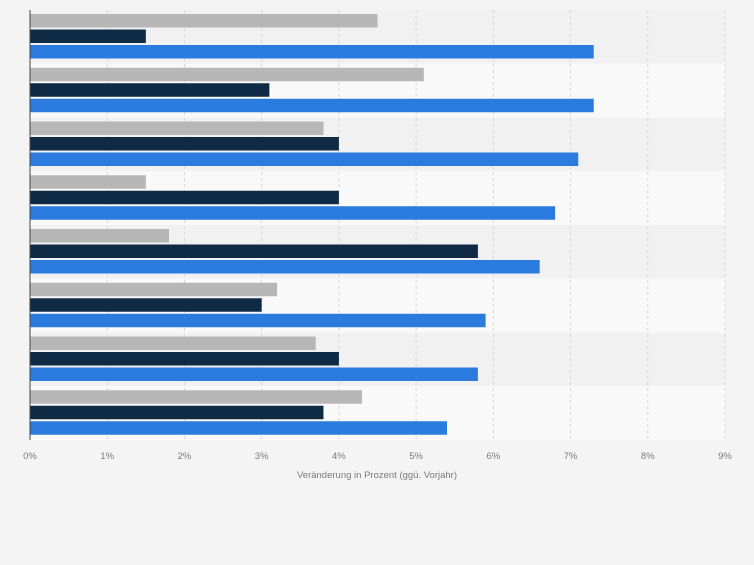 The image size is (754, 565). I want to click on x-tick-label: 1%, so click(107, 456).